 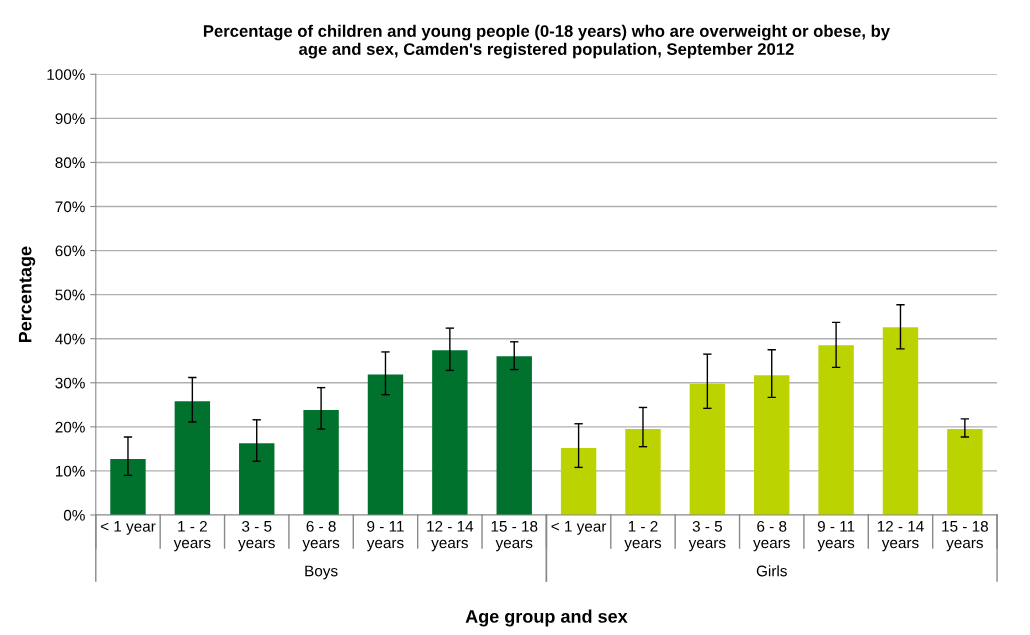 I want to click on y-axis-title: Percentage, so click(x=27, y=294).